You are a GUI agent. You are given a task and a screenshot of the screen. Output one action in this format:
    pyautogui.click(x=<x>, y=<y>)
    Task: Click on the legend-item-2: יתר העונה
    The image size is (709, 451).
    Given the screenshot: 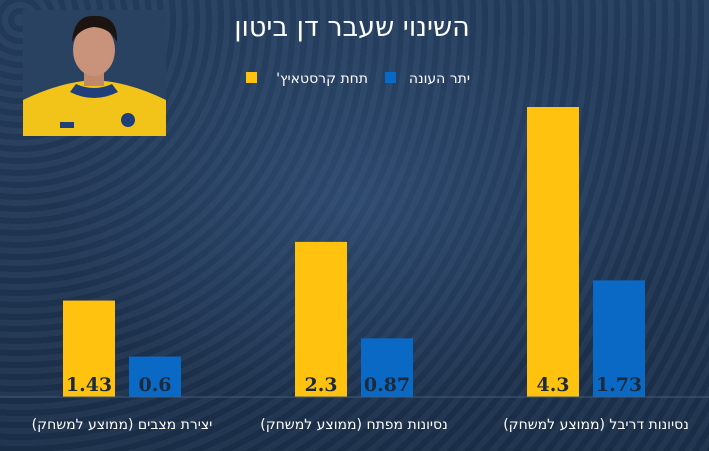 What is the action you would take?
    pyautogui.click(x=427, y=79)
    